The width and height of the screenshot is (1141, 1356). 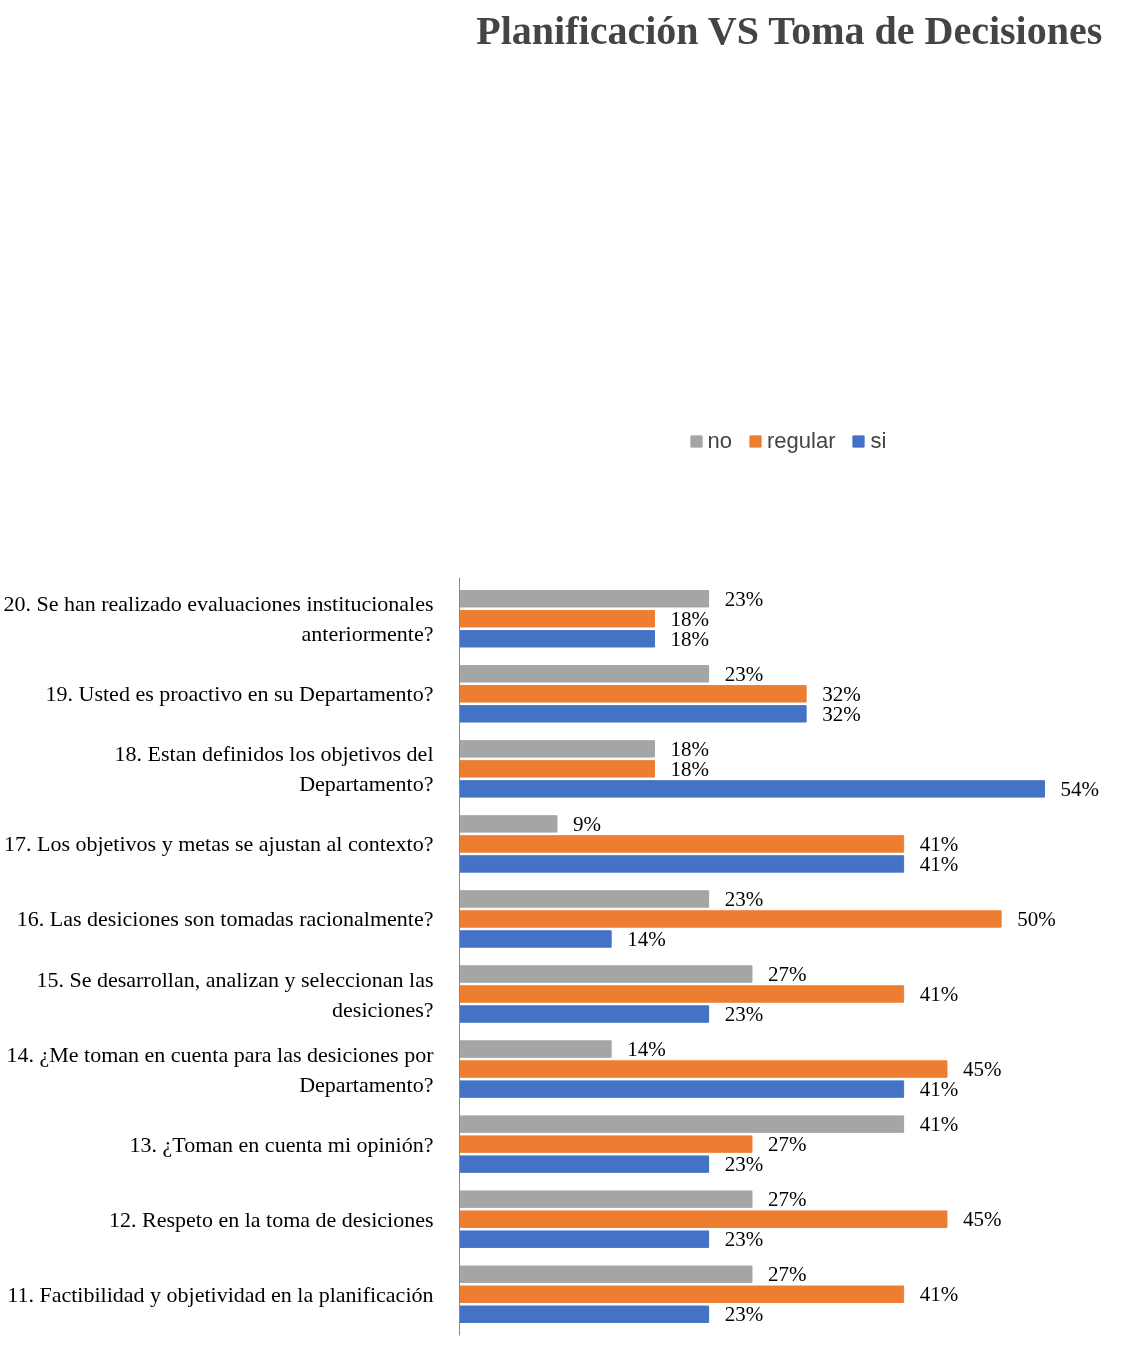 I want to click on y-tick-label: 12. Respeto en la toma de desiciones, so click(x=271, y=1219).